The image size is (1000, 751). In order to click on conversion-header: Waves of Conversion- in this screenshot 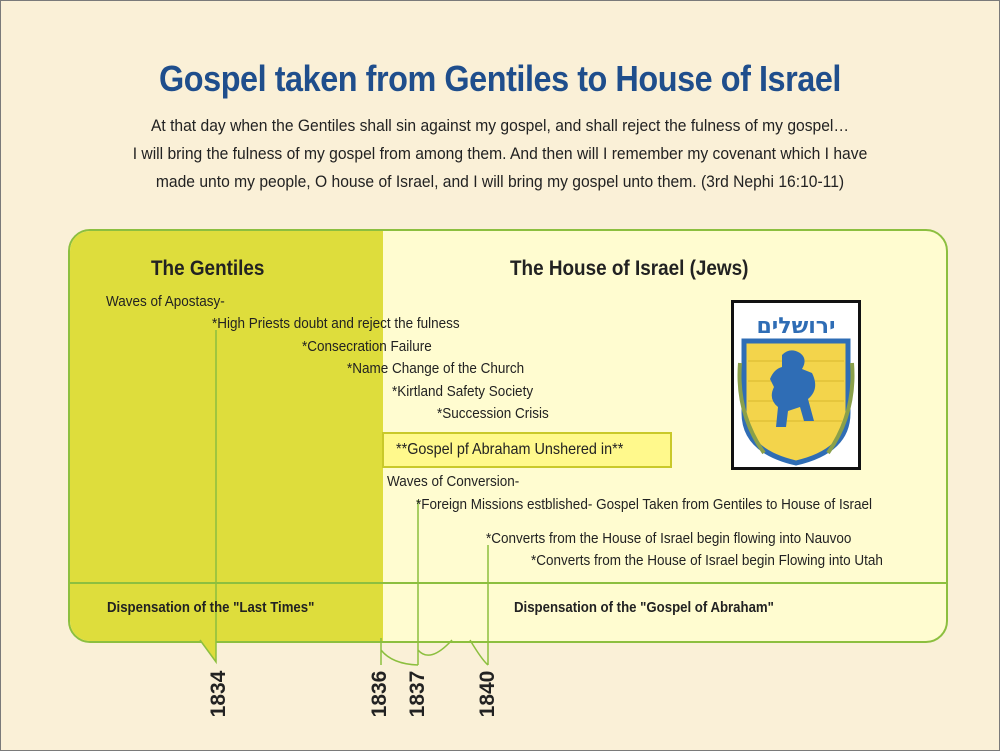, I will do `click(453, 481)`.